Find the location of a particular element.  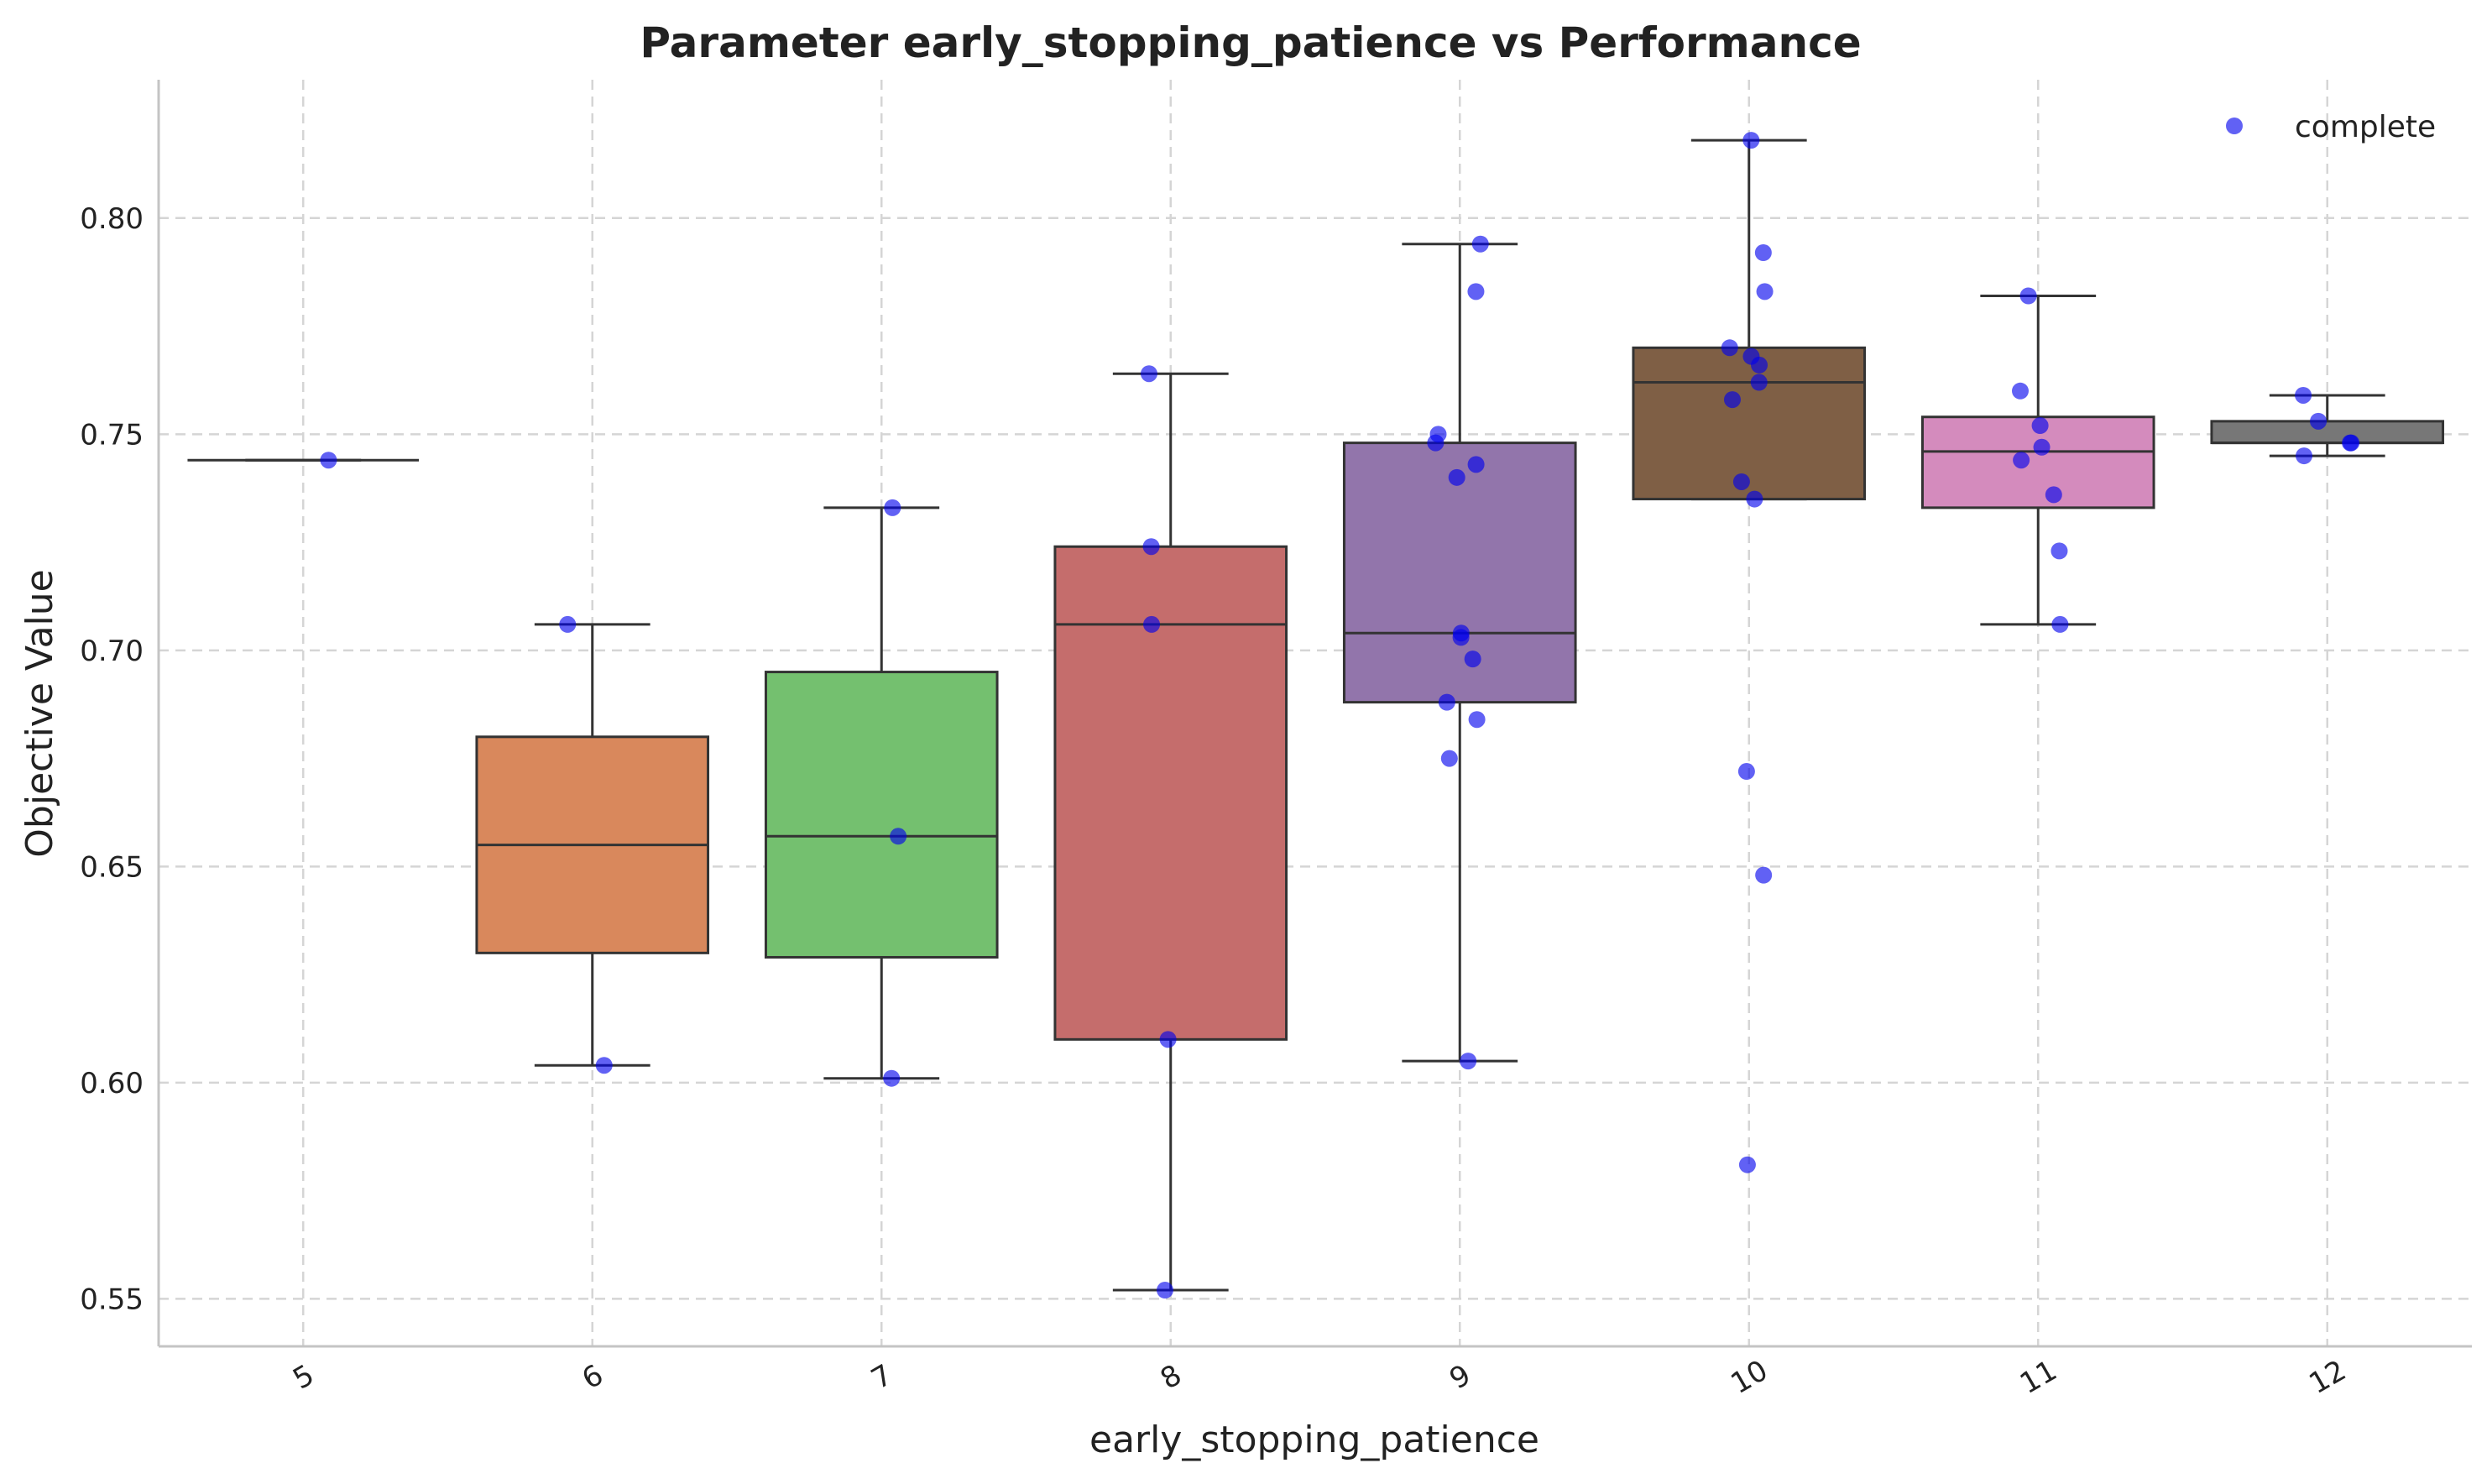

y-tick-label: 0.80 is located at coordinates (112, 219).